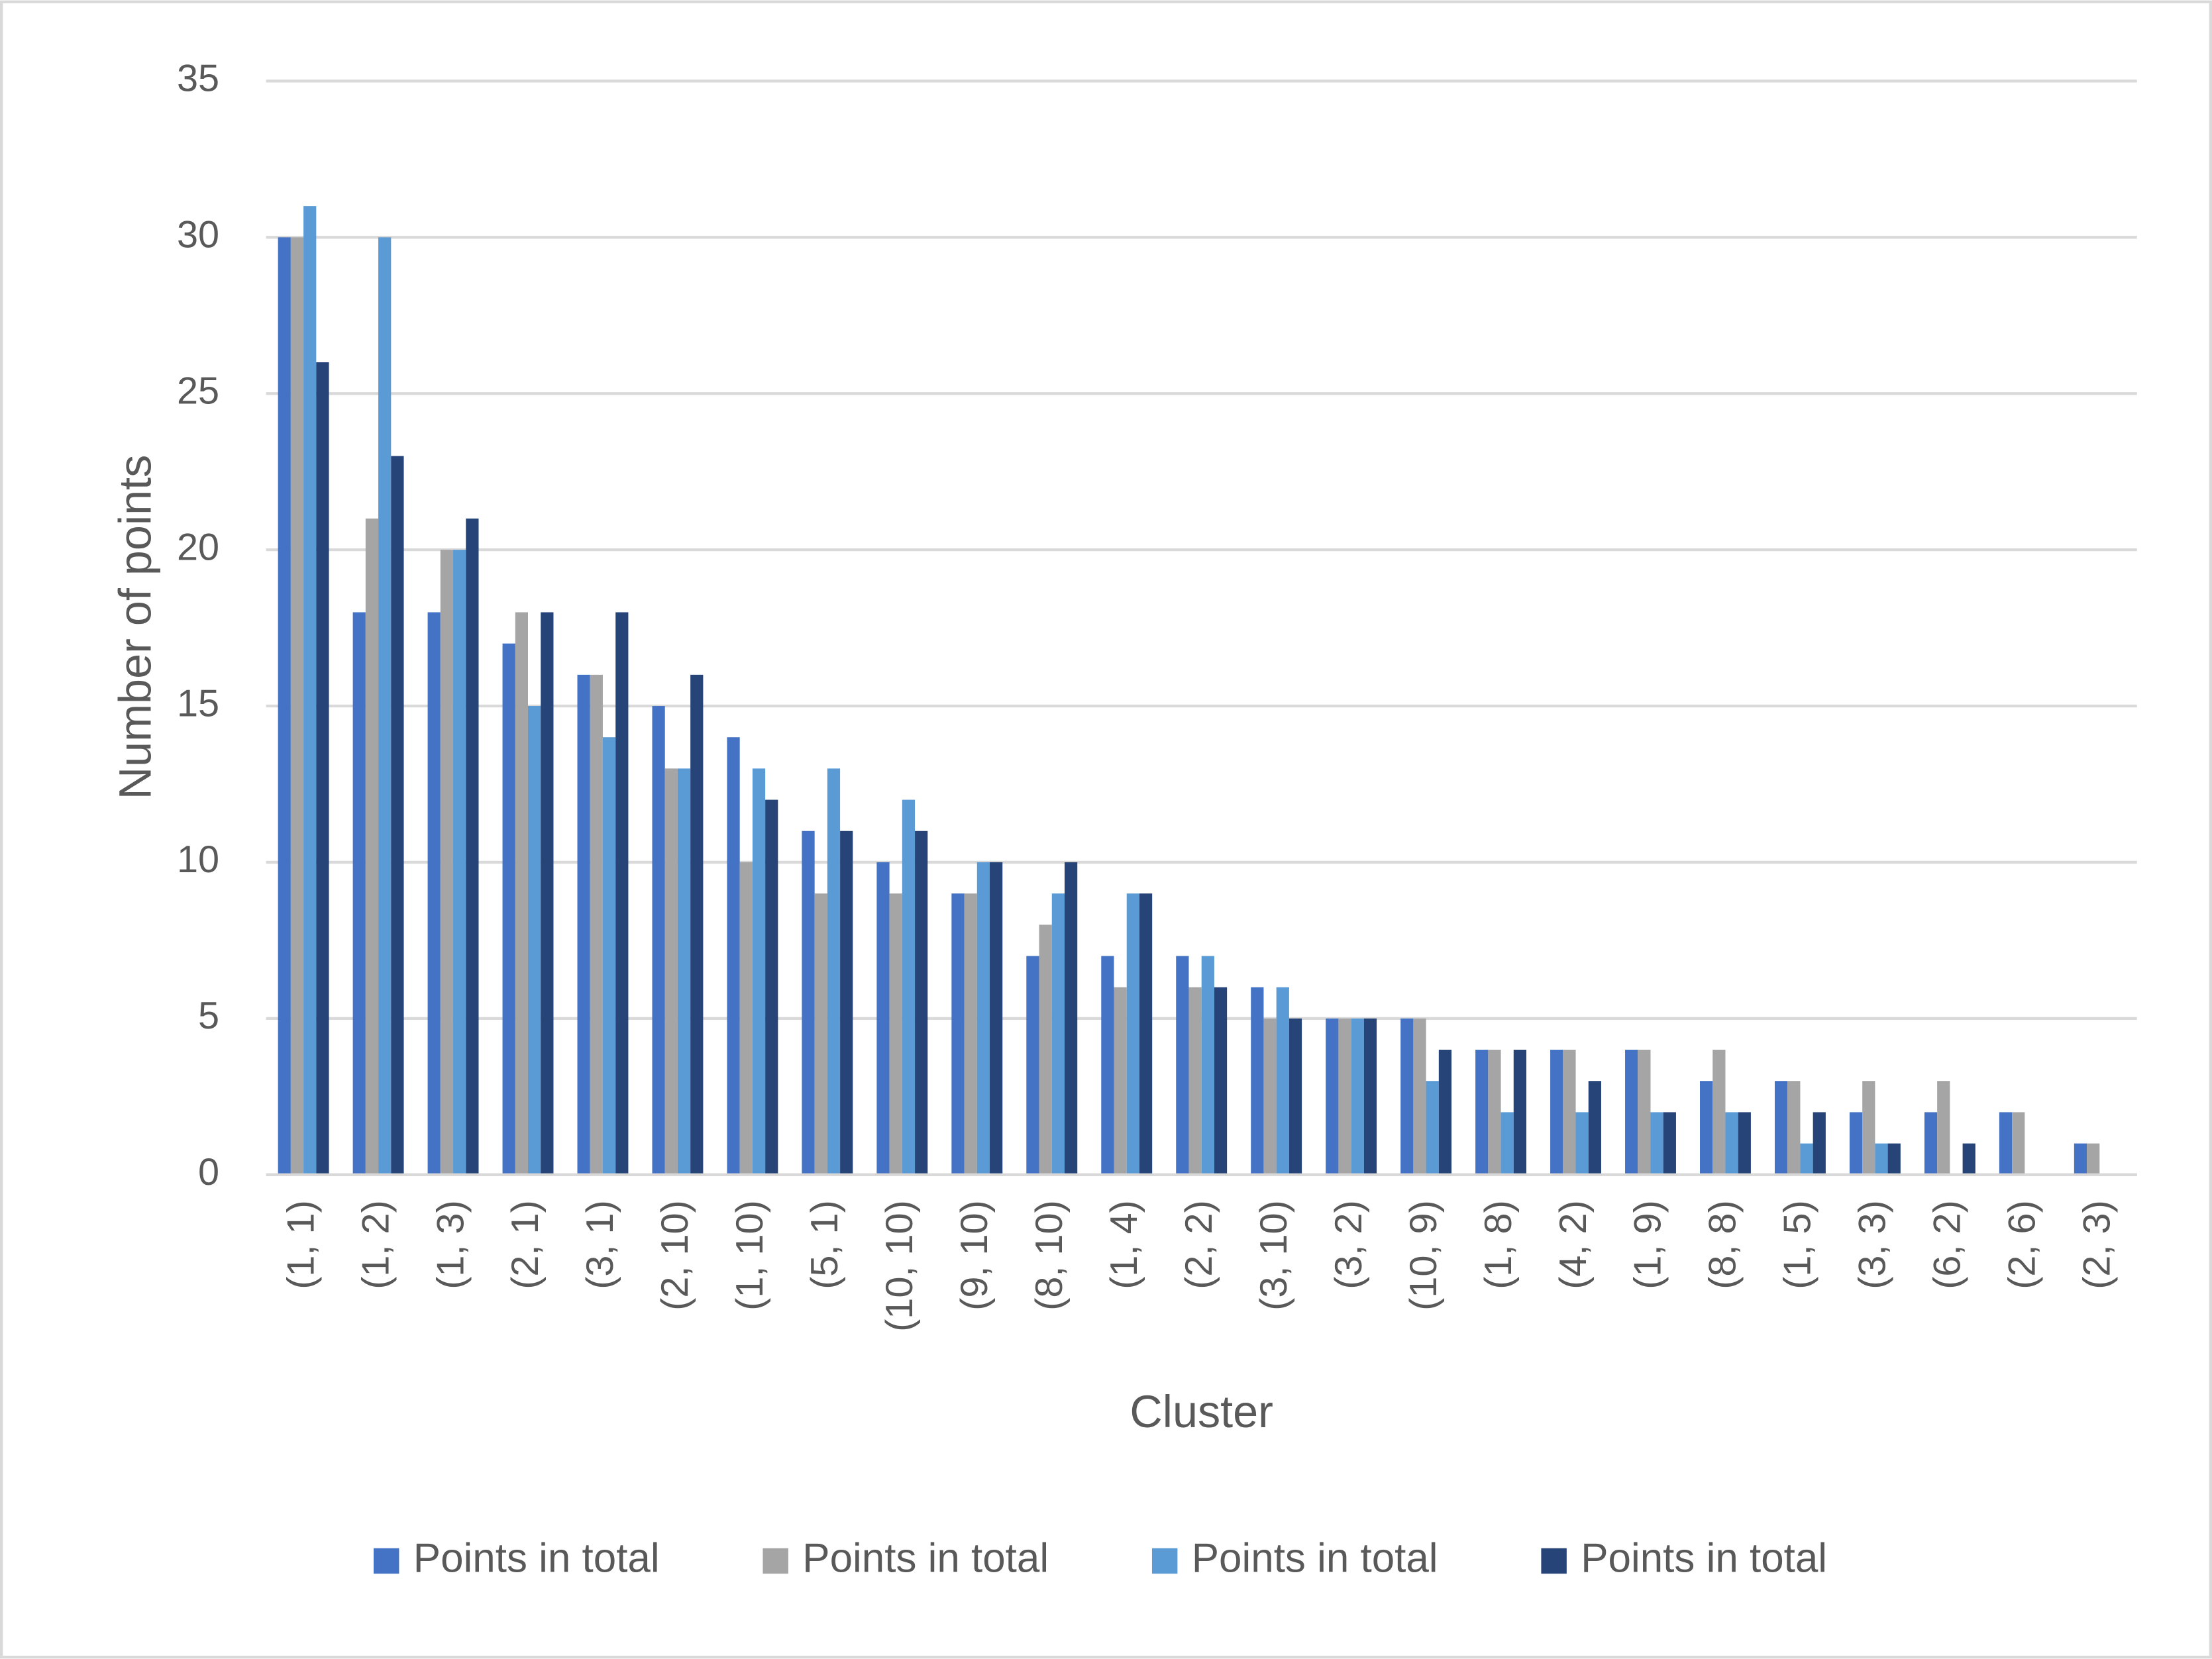 The image size is (2212, 1659). What do you see at coordinates (1202, 1412) in the screenshot?
I see `x-axis-label: Cluster` at bounding box center [1202, 1412].